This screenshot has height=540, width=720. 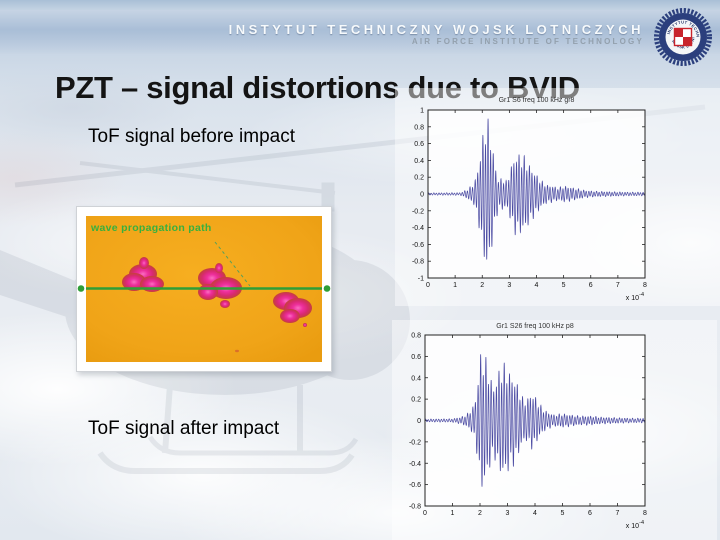 What do you see at coordinates (421, 279) in the screenshot?
I see `y-tick-label: -1` at bounding box center [421, 279].